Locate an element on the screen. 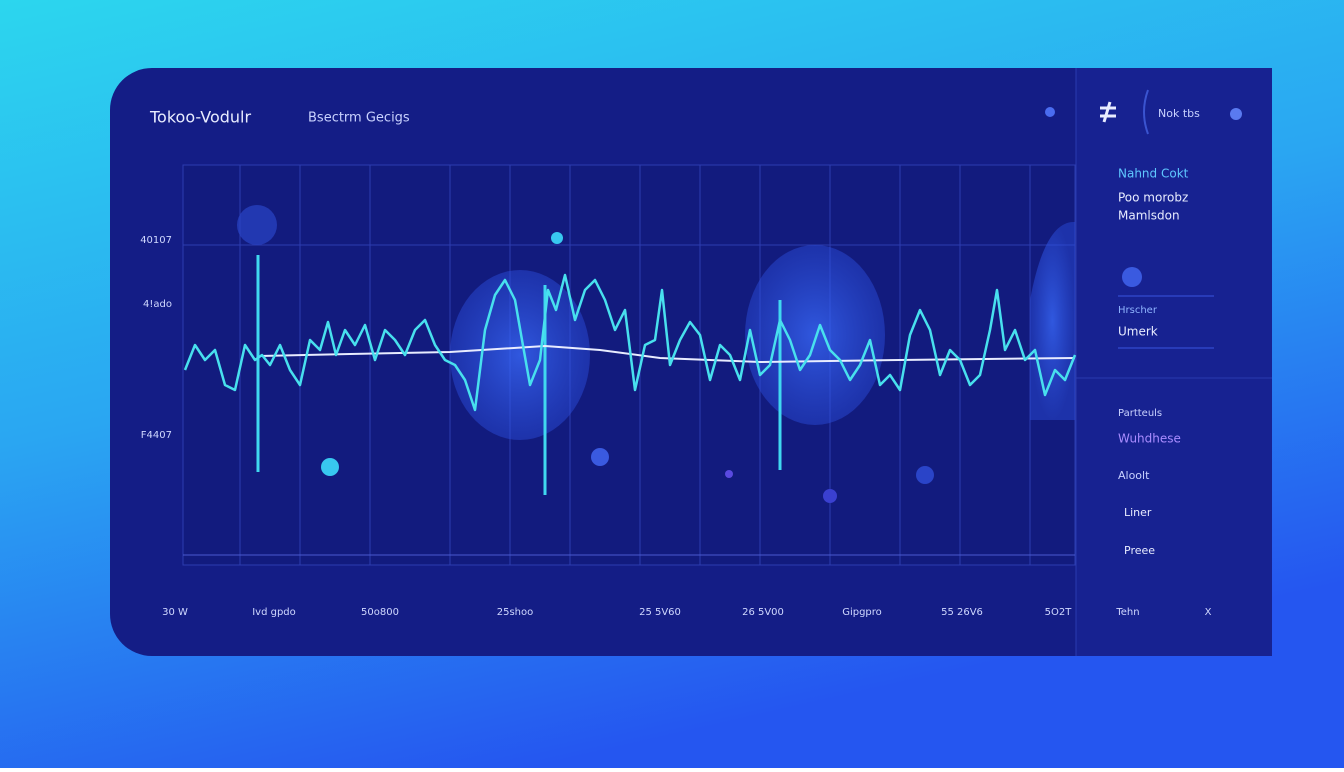 Image resolution: width=1344 pixels, height=772 pixels. x-label: Gipgpro is located at coordinates (862, 612).